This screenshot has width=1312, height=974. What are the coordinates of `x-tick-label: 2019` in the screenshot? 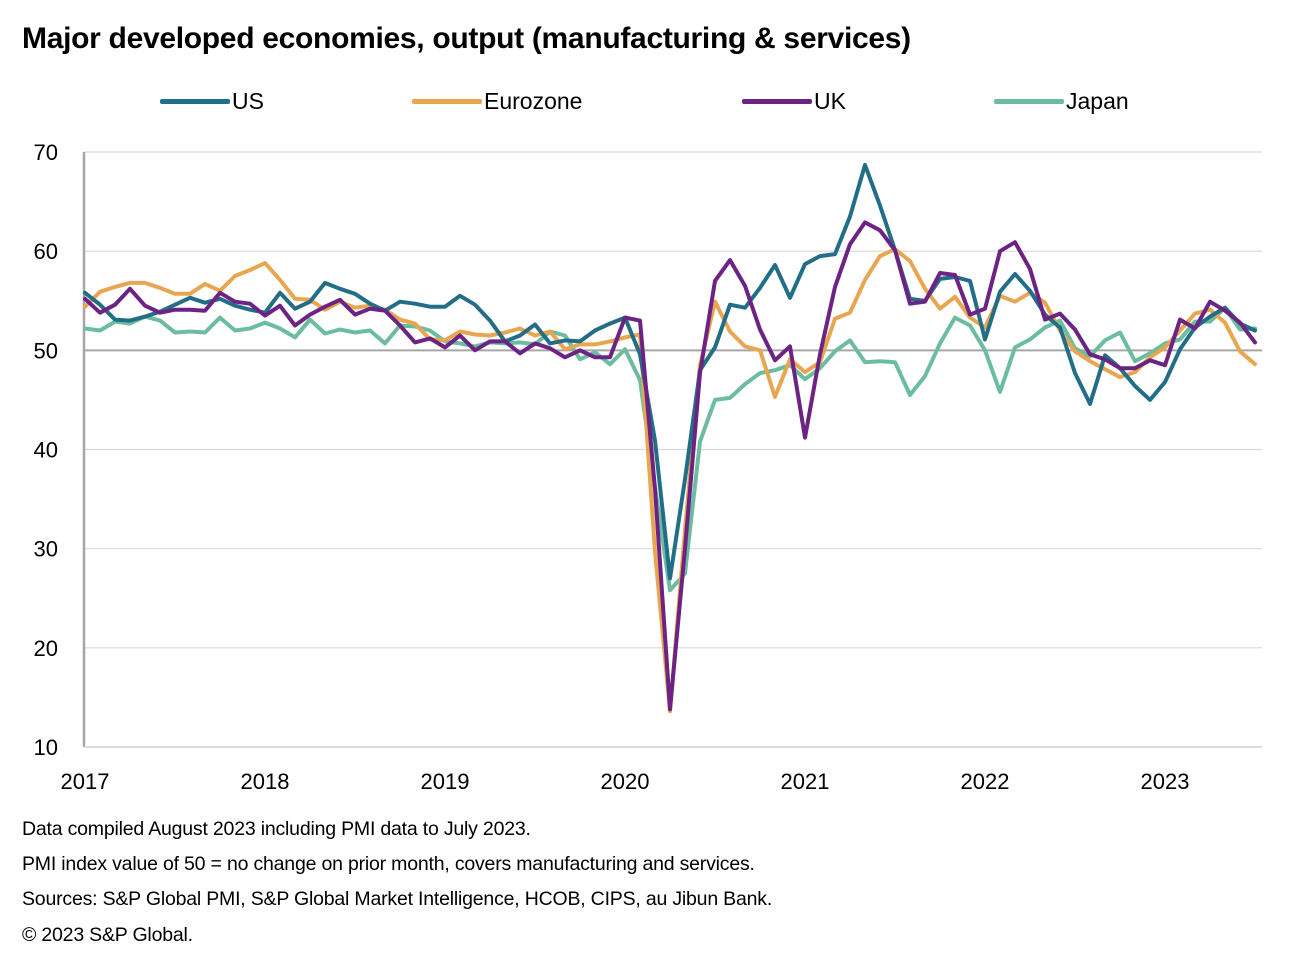 It's located at (445, 781).